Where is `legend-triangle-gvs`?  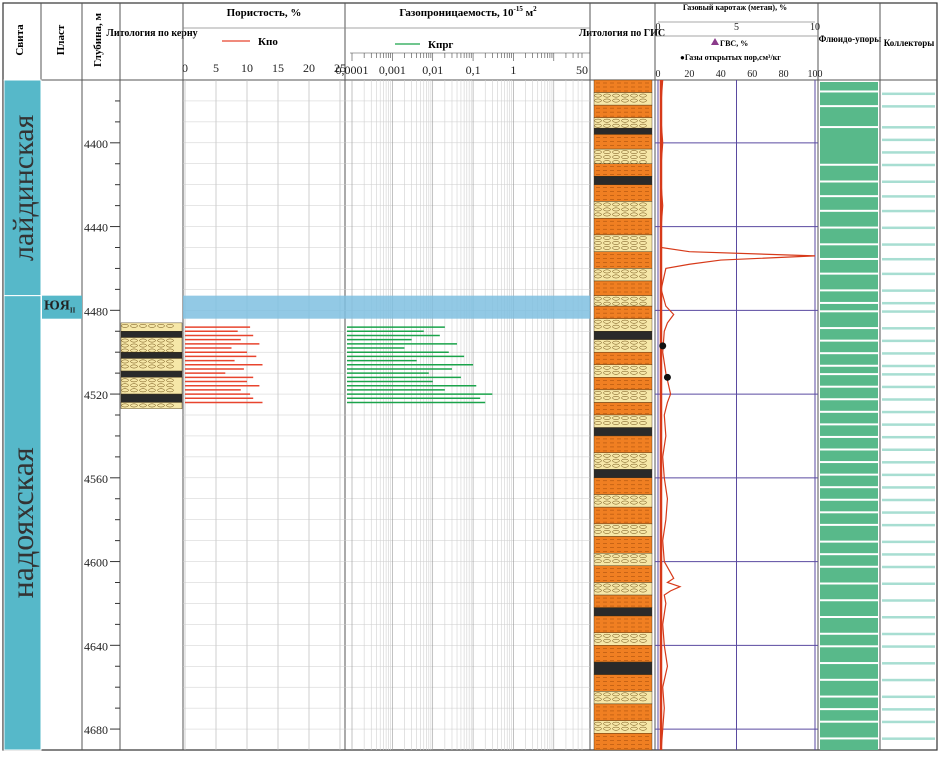 legend-triangle-gvs is located at coordinates (715, 41).